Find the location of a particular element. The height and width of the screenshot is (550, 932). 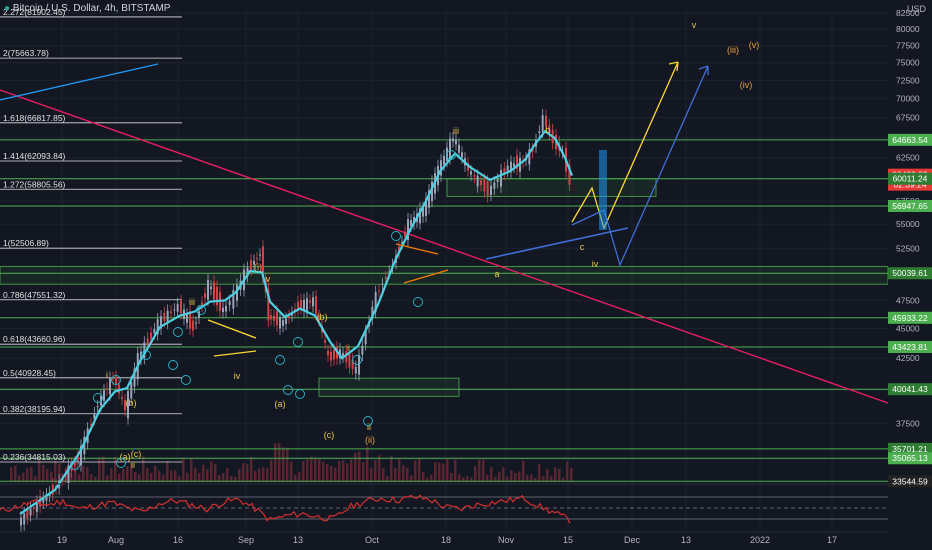

price-label-text: 35065.13 is located at coordinates (910, 458).